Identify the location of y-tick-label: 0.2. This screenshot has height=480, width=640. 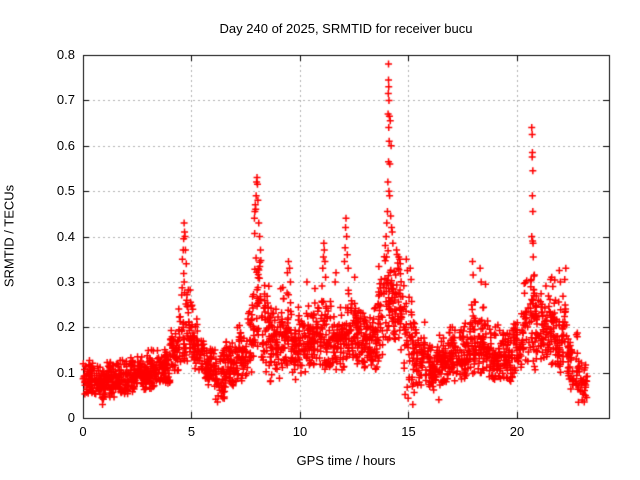
(65, 327).